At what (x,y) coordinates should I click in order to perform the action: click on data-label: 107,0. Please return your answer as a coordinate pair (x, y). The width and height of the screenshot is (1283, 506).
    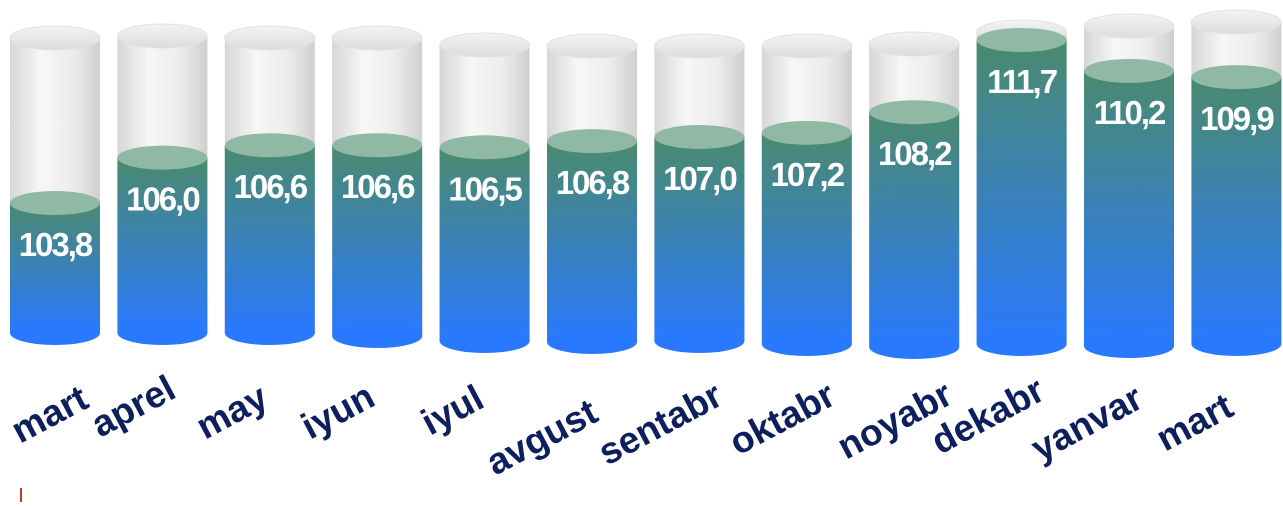
    Looking at the image, I should click on (699, 178).